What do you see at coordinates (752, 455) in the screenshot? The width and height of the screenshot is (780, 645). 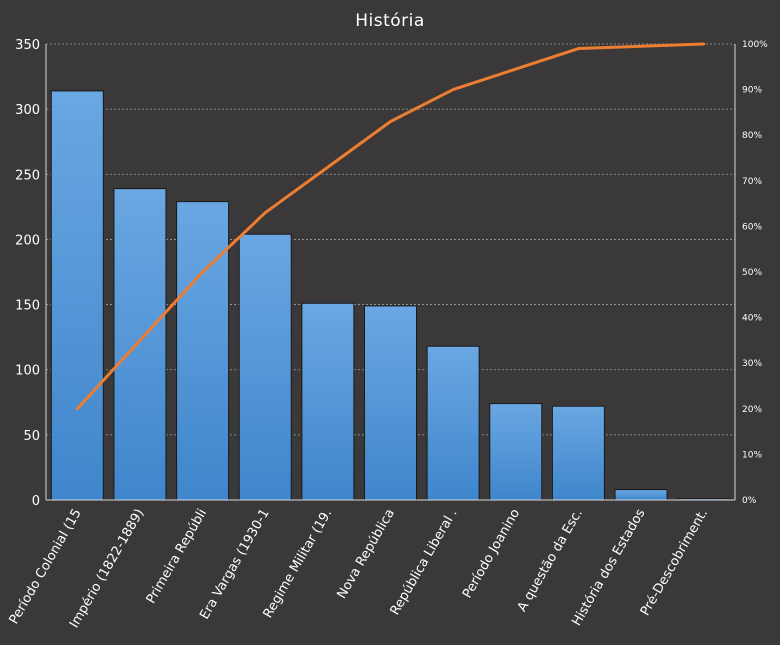 I see `y-right-tick-label: 10%` at bounding box center [752, 455].